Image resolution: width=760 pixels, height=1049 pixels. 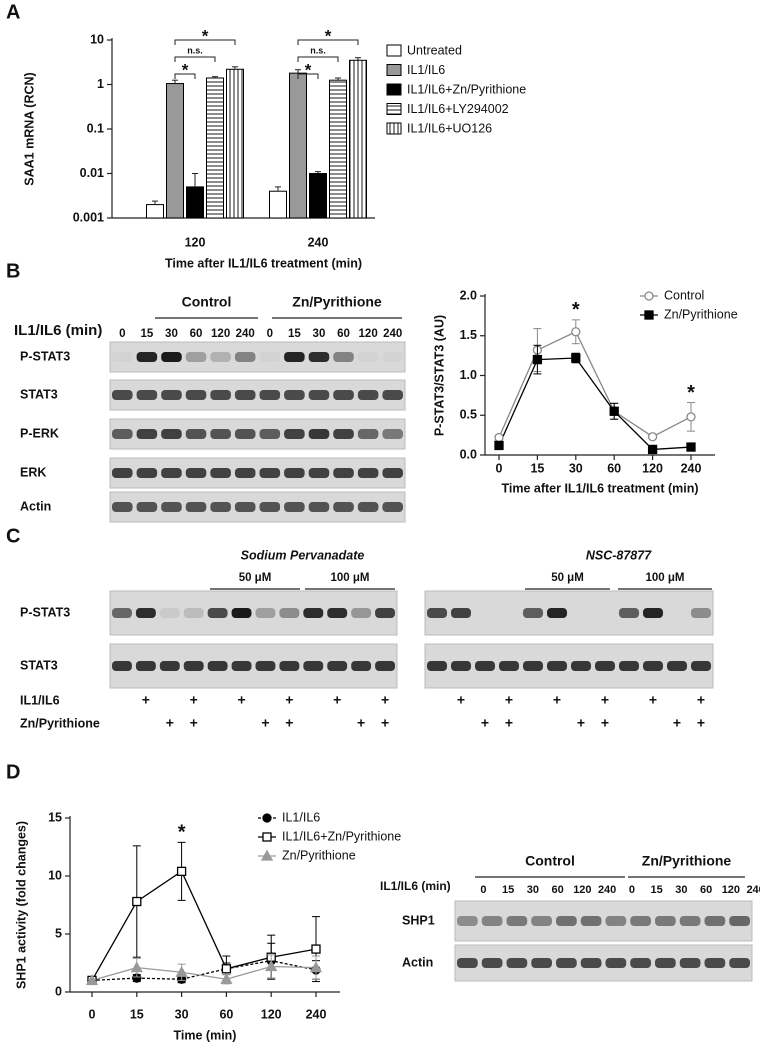 What do you see at coordinates (567, 578) in the screenshot?
I see `dose-label: 50 μM` at bounding box center [567, 578].